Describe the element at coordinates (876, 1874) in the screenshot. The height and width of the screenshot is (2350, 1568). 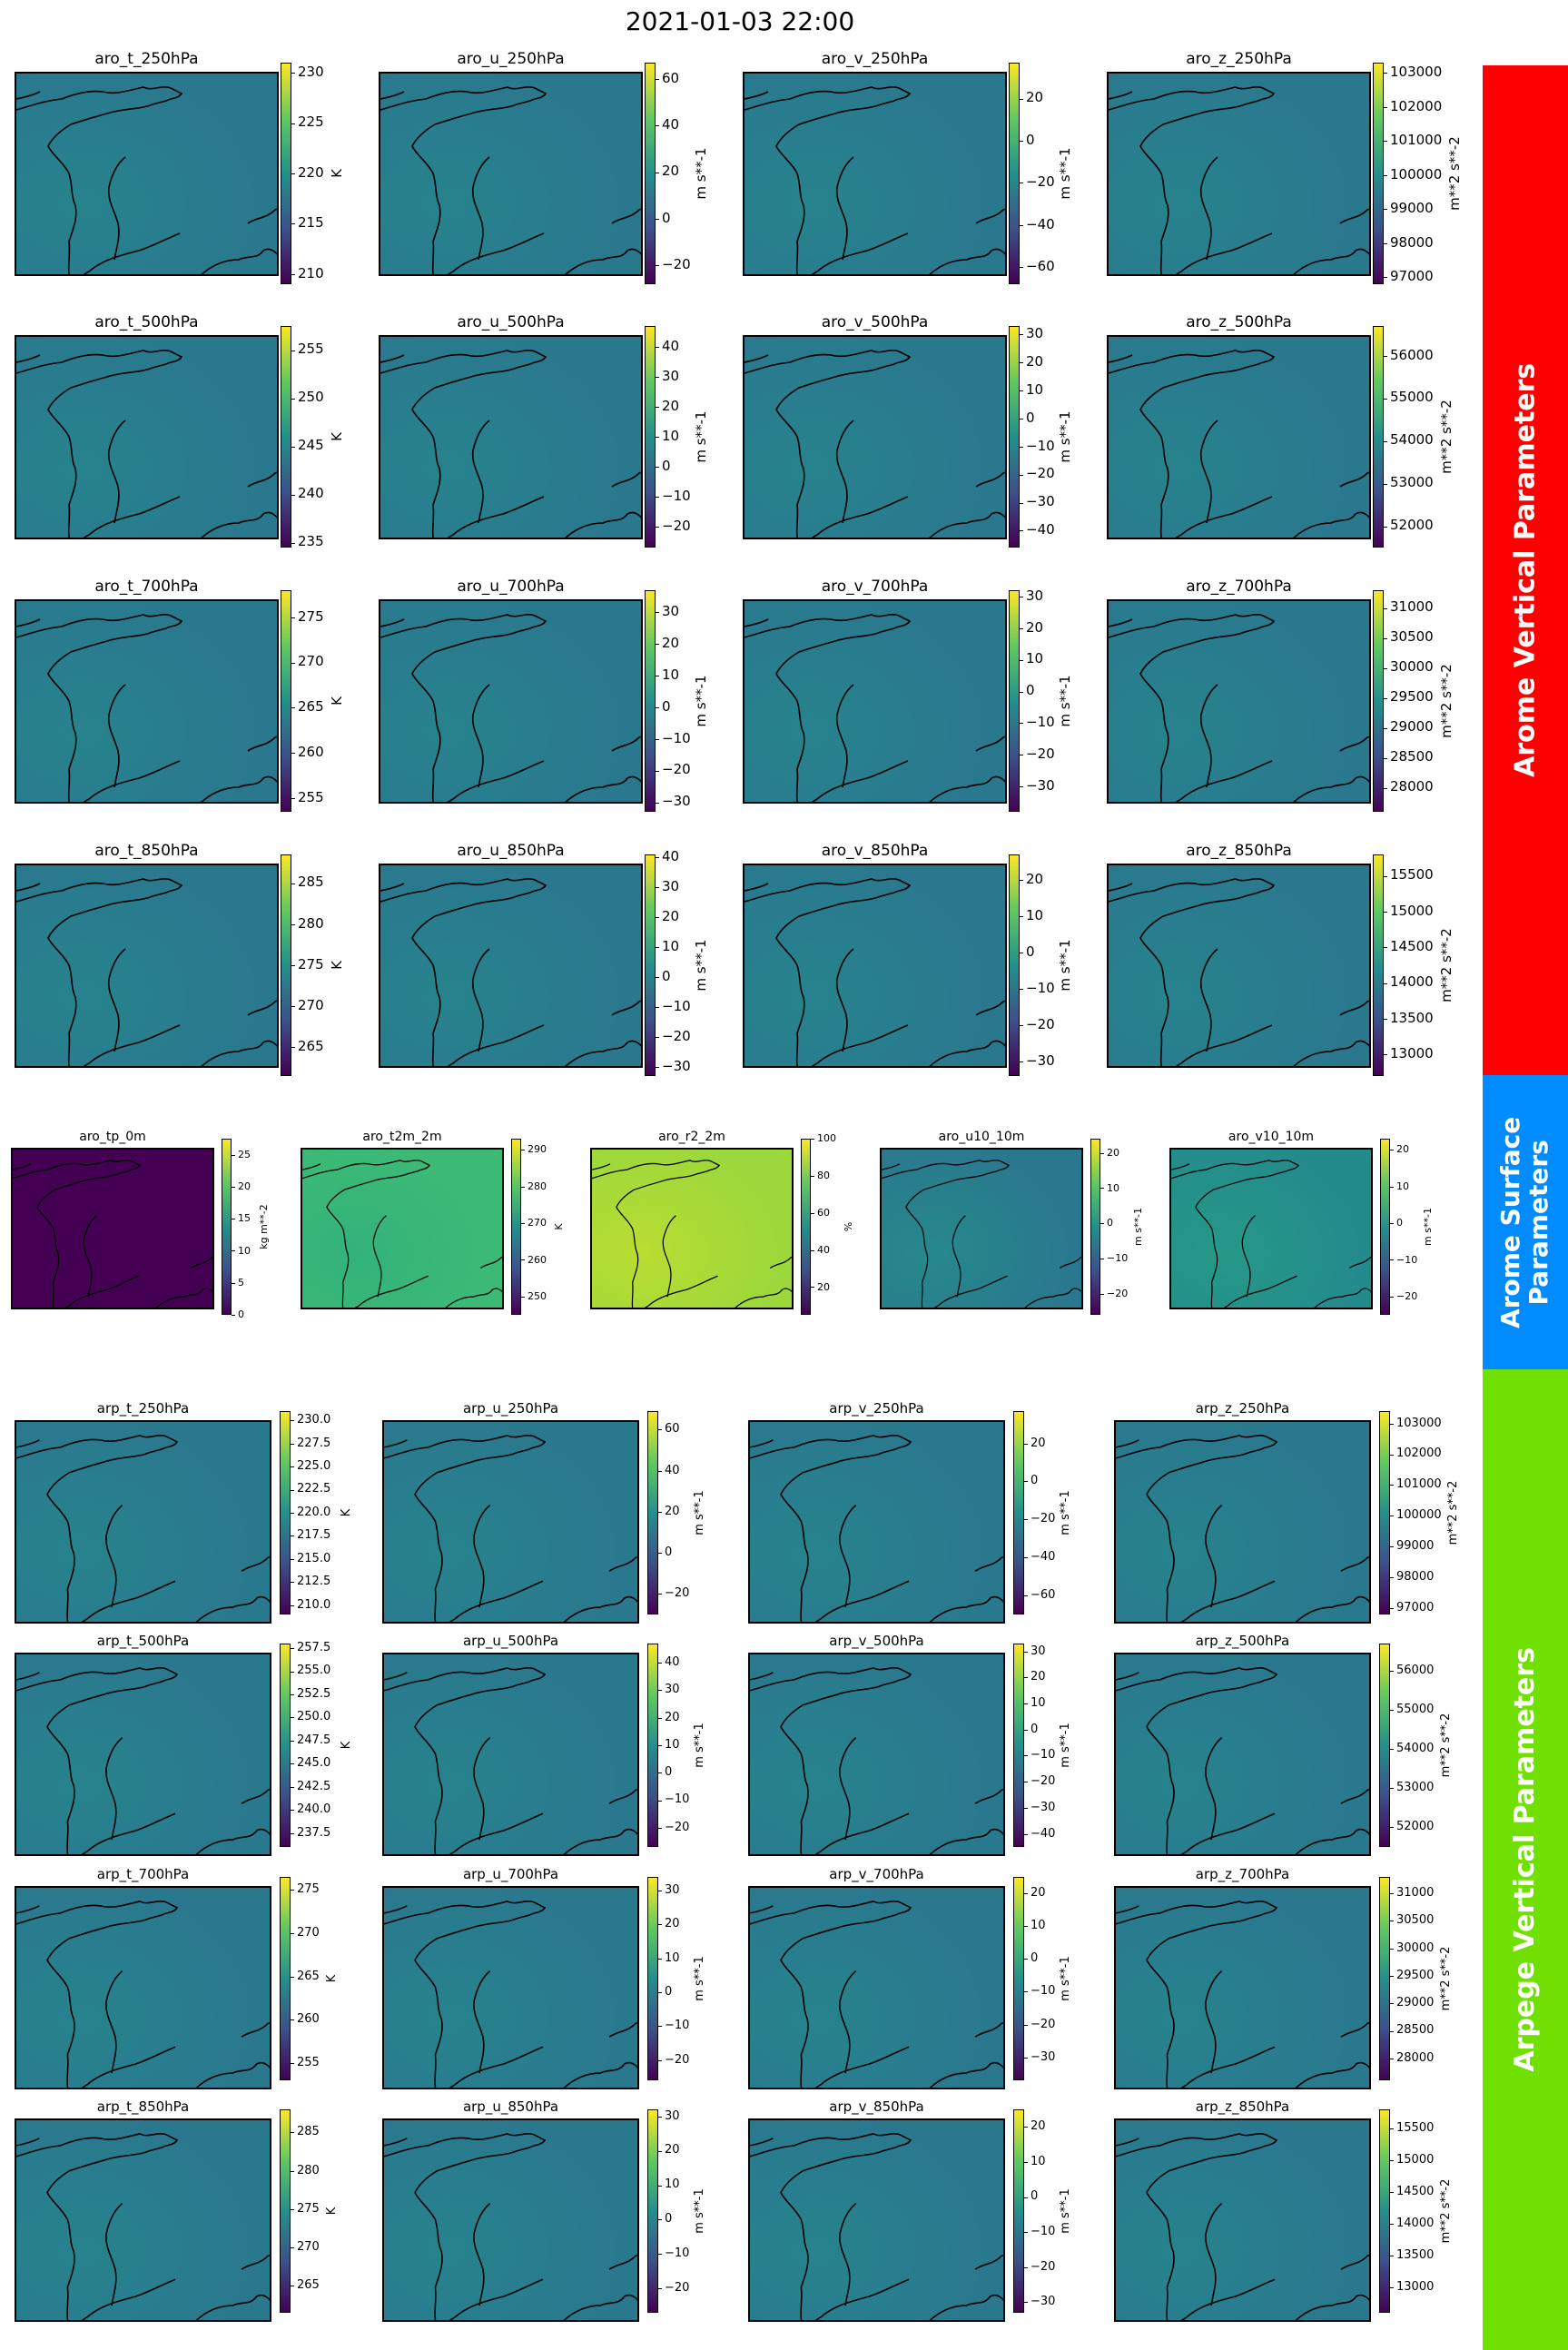
I see `panel-title: arp_v_700hPa` at that location.